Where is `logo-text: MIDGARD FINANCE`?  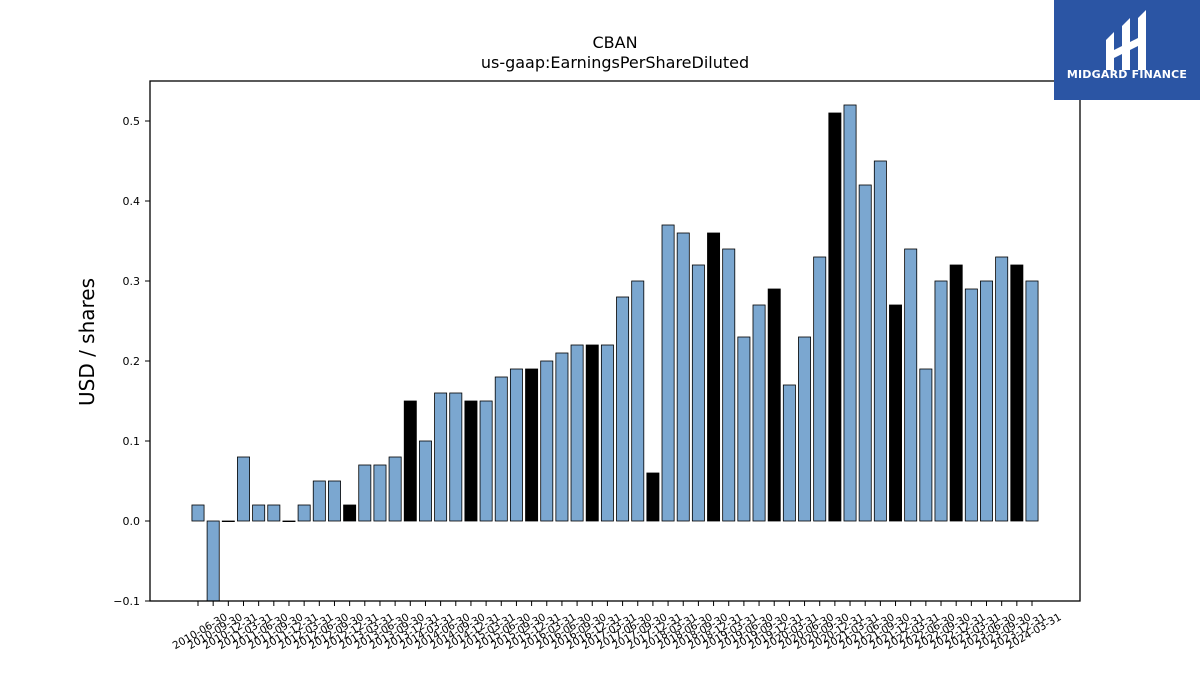
logo-text: MIDGARD FINANCE is located at coordinates (1127, 74).